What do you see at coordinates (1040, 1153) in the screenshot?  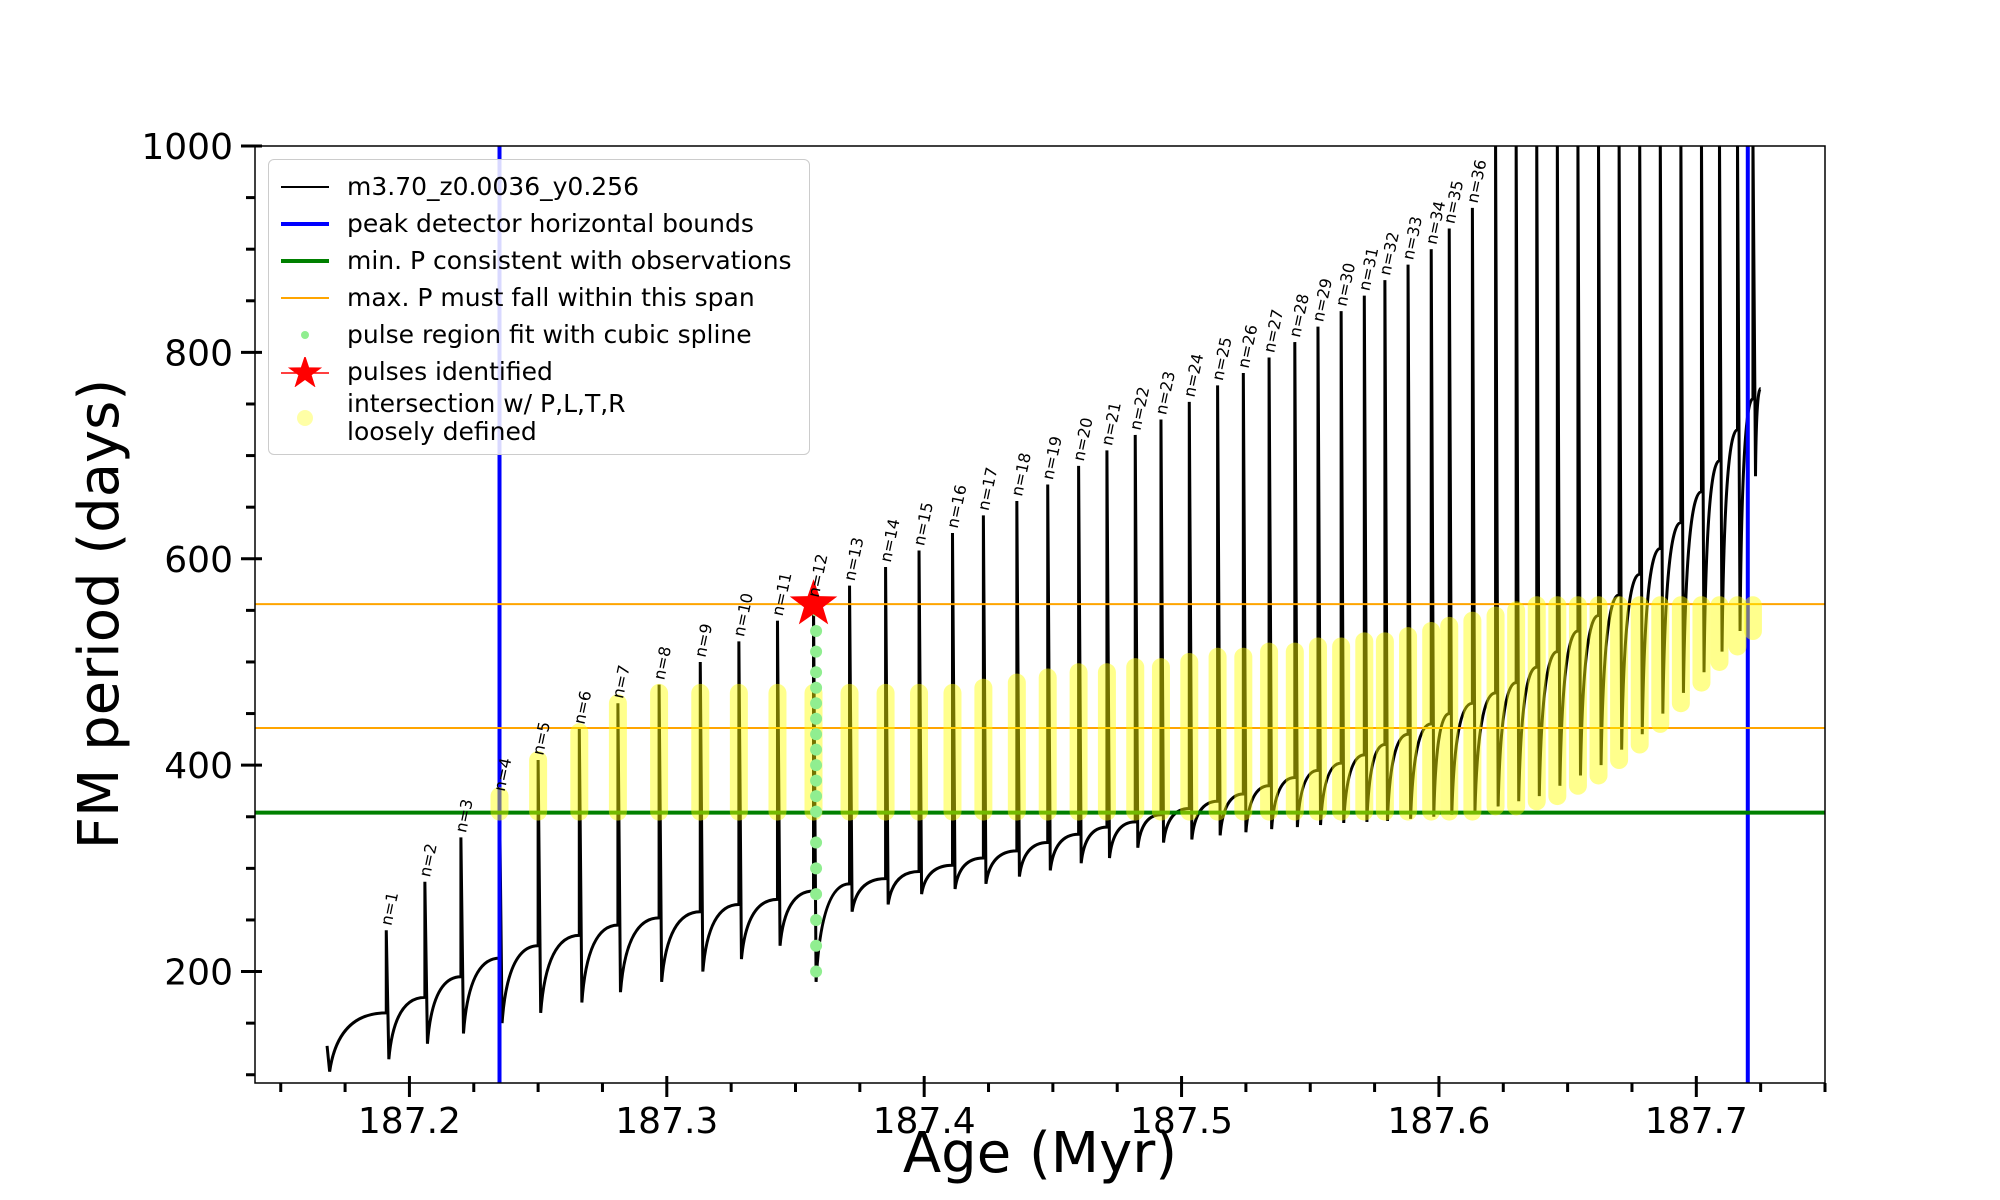 I see `x-axis-label: Age (Myr)` at bounding box center [1040, 1153].